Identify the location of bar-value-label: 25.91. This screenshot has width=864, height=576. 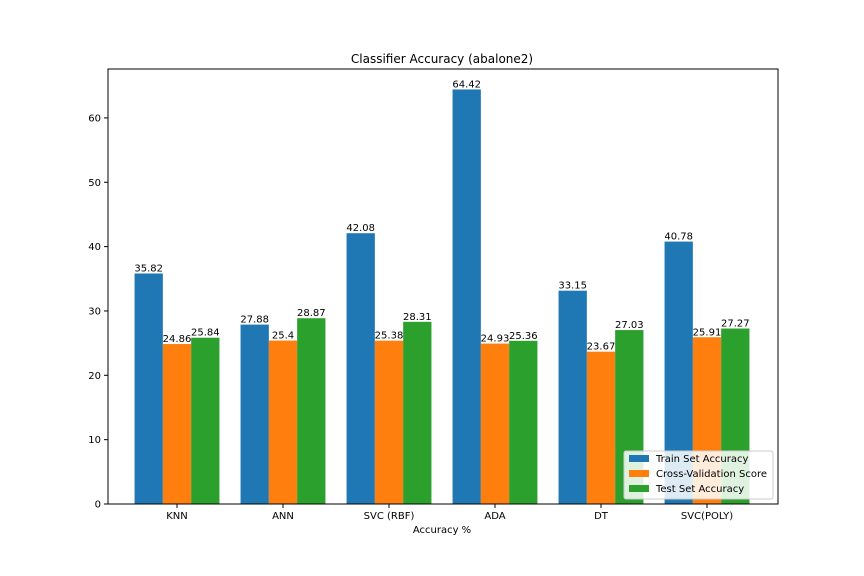
(707, 332).